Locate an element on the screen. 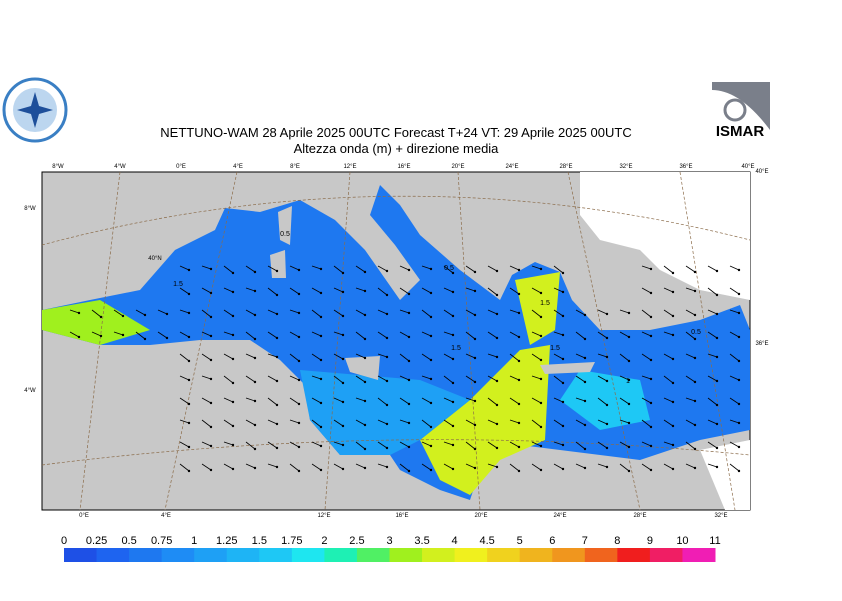 This screenshot has height=601, width=842. contour-label: 1.5 is located at coordinates (456, 348).